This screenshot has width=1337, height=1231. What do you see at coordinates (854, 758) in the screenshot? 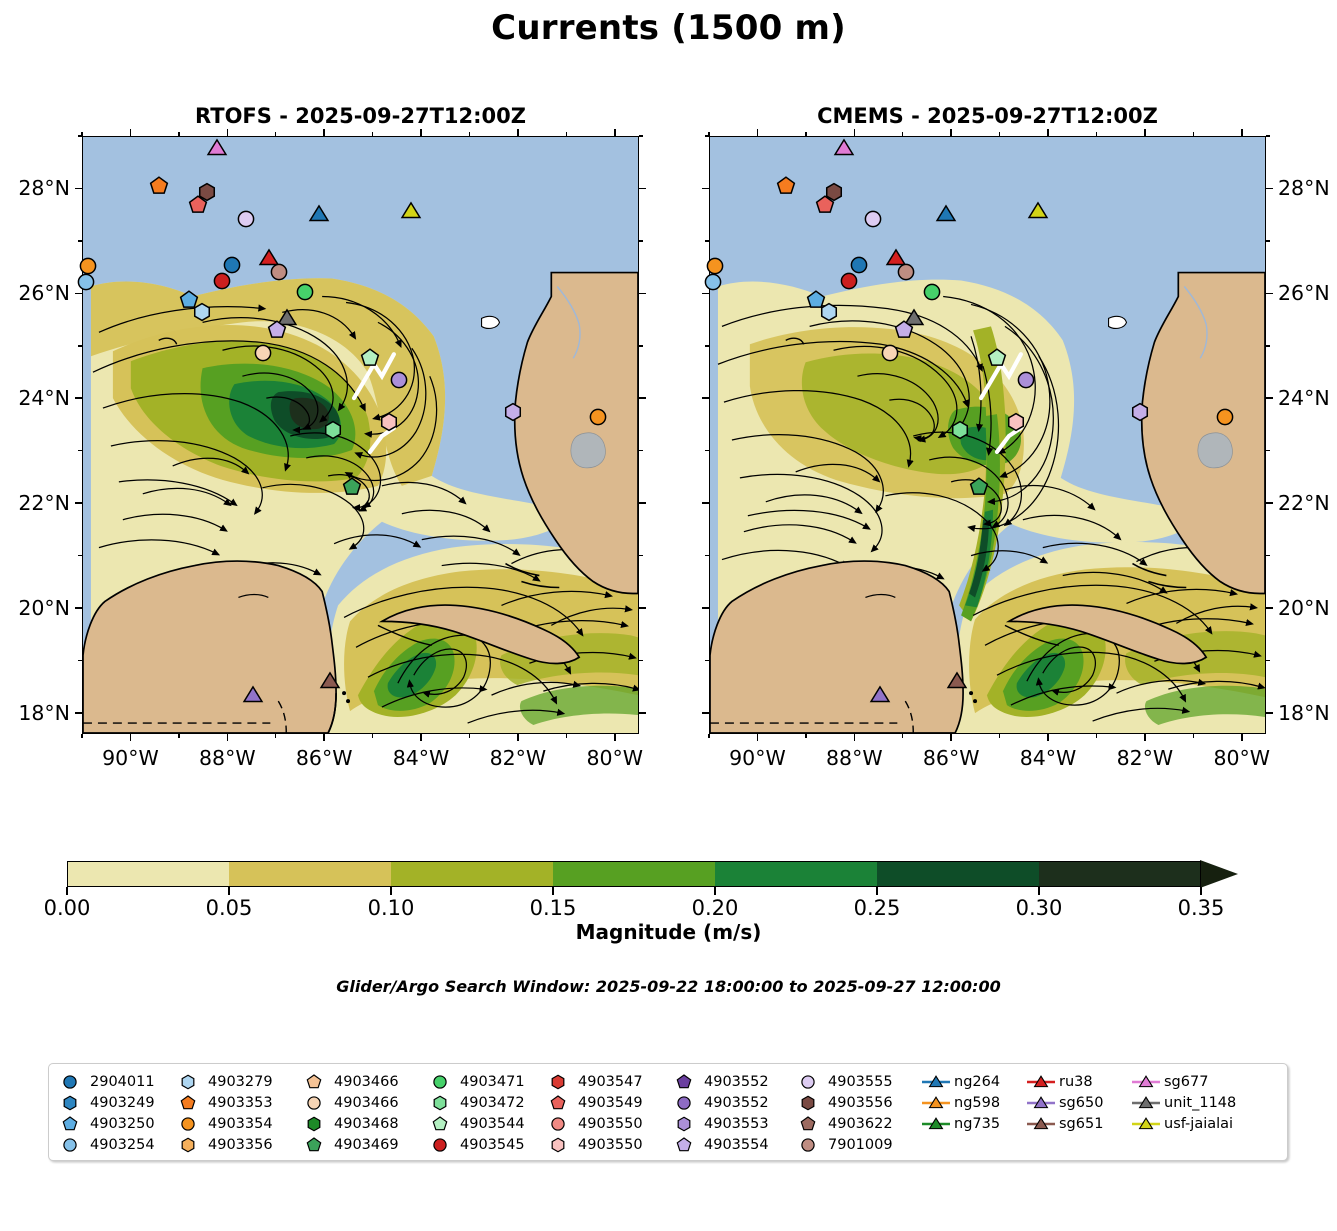
I see `xtick-label: 88°W` at bounding box center [854, 758].